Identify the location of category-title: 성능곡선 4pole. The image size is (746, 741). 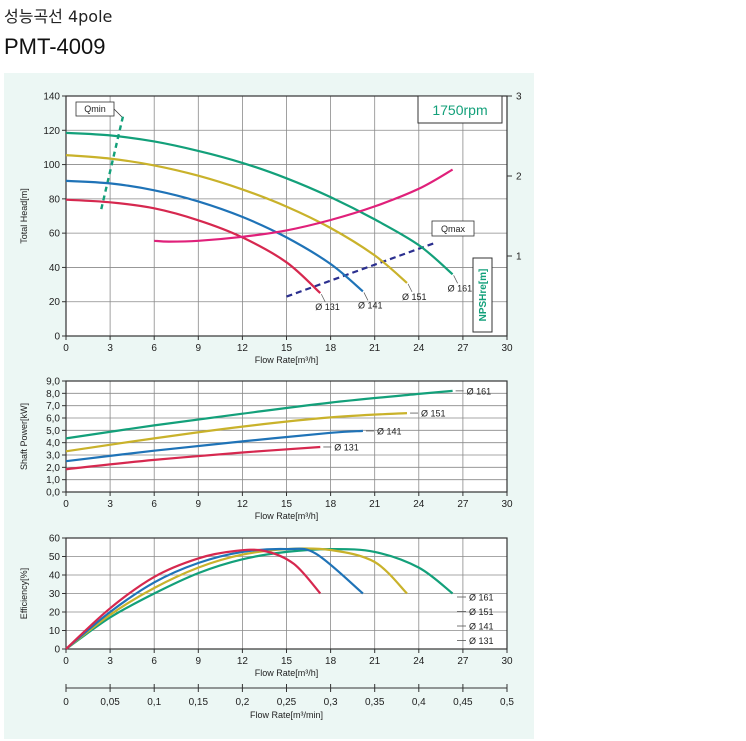
(58, 16).